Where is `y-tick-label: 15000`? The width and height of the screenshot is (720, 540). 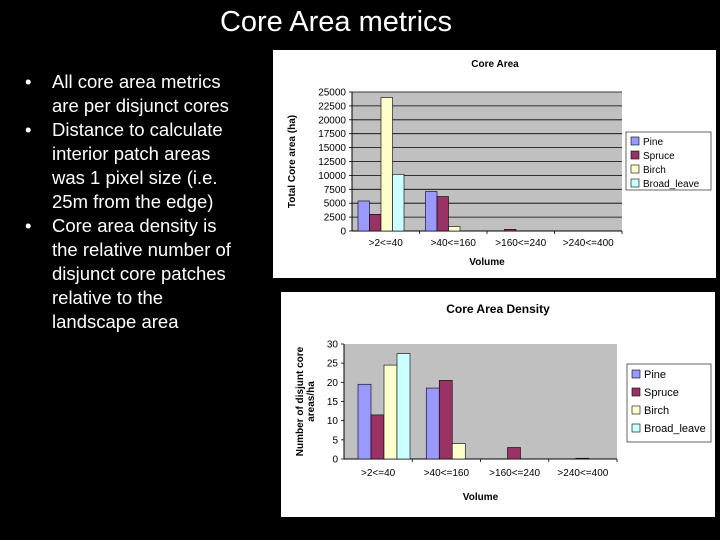 y-tick-label: 15000 is located at coordinates (332, 148).